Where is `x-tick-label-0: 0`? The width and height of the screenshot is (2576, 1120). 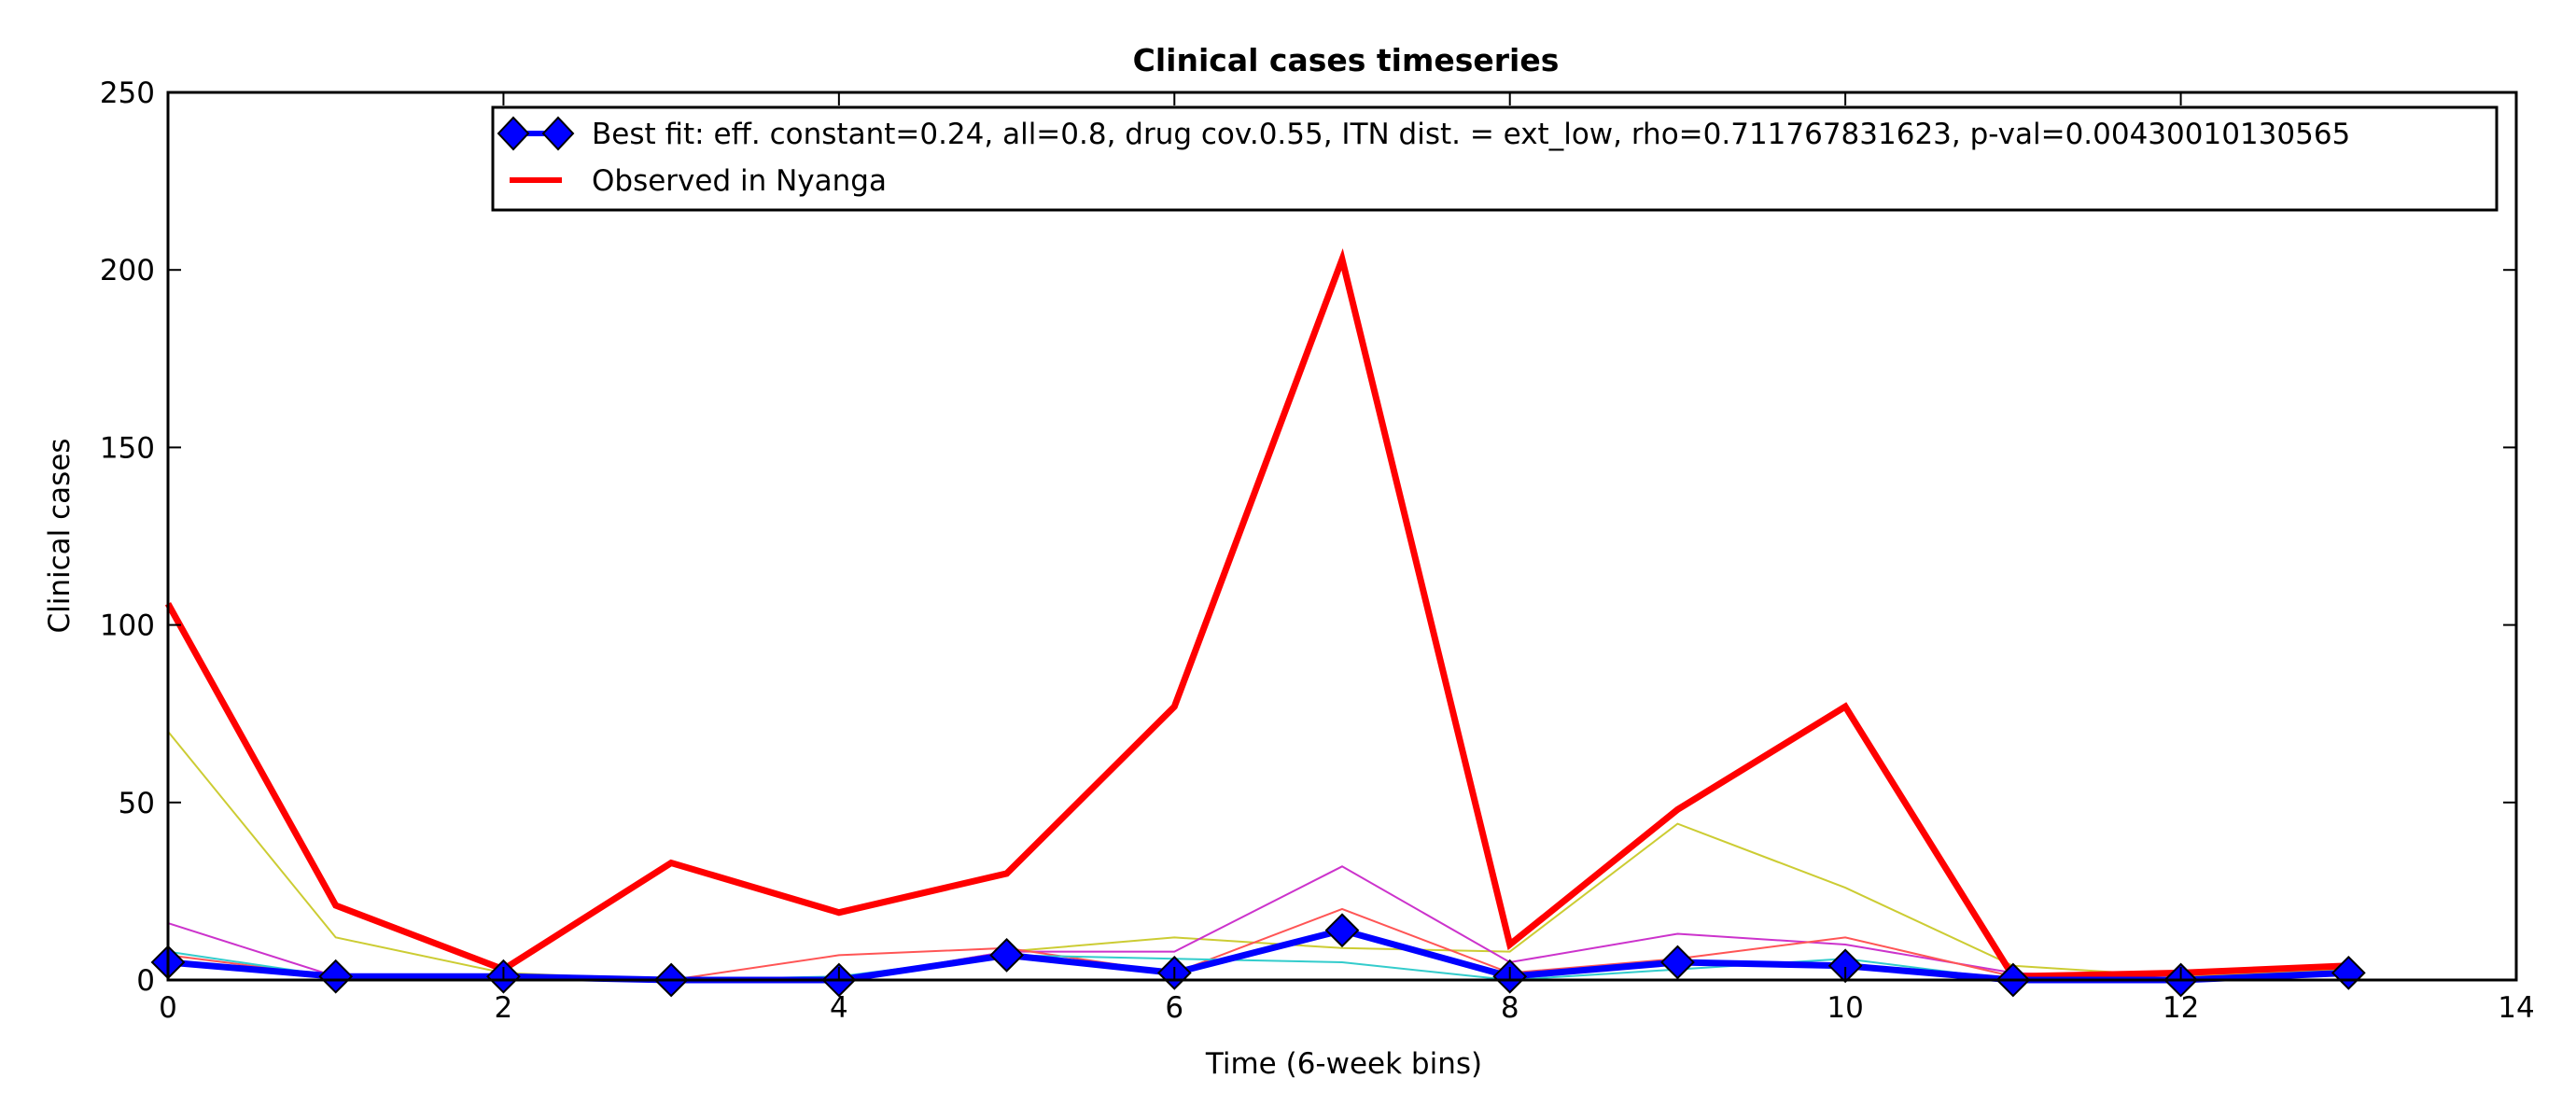
x-tick-label-0: 0 is located at coordinates (168, 1008).